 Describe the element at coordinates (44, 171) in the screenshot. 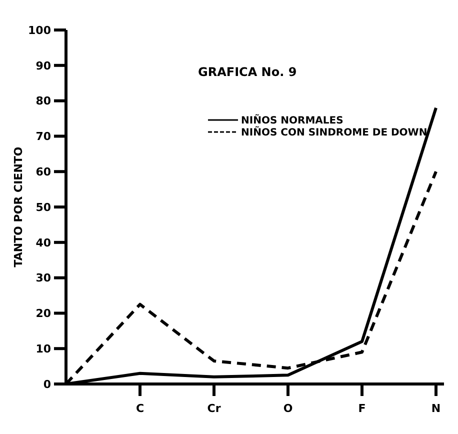

I see `y-tick-label: 60` at that location.